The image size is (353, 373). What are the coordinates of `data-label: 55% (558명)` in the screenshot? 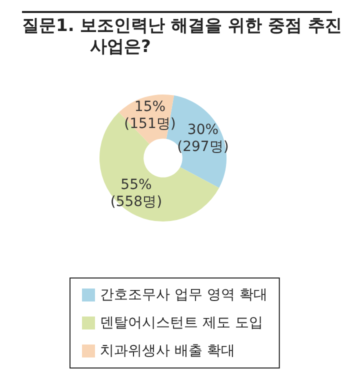 It's located at (136, 193).